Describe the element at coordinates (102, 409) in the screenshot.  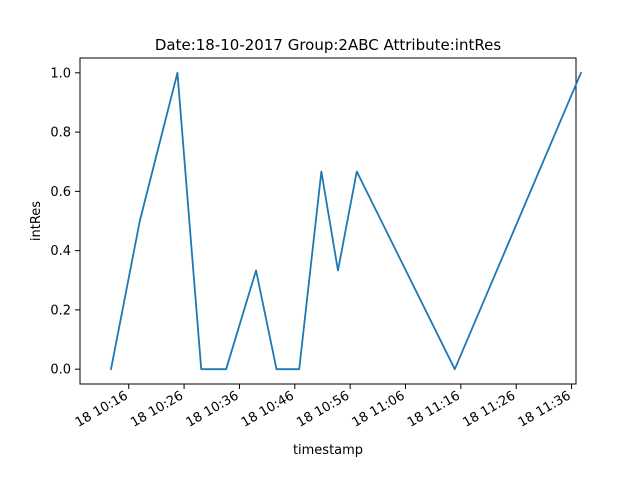
I see `x-tick-label: 18 10:16` at that location.